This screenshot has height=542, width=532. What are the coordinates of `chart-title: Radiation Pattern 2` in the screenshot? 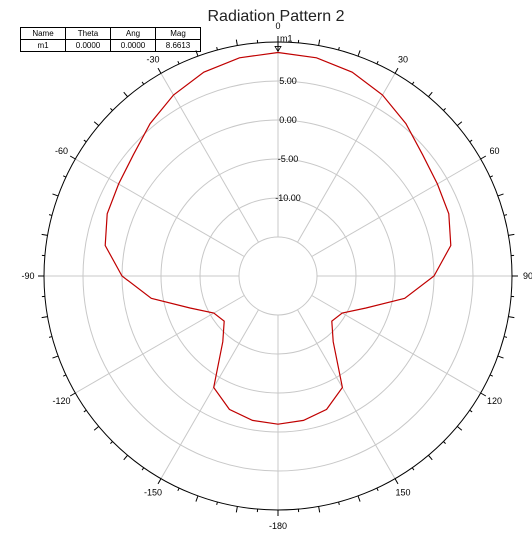 It's located at (276, 16).